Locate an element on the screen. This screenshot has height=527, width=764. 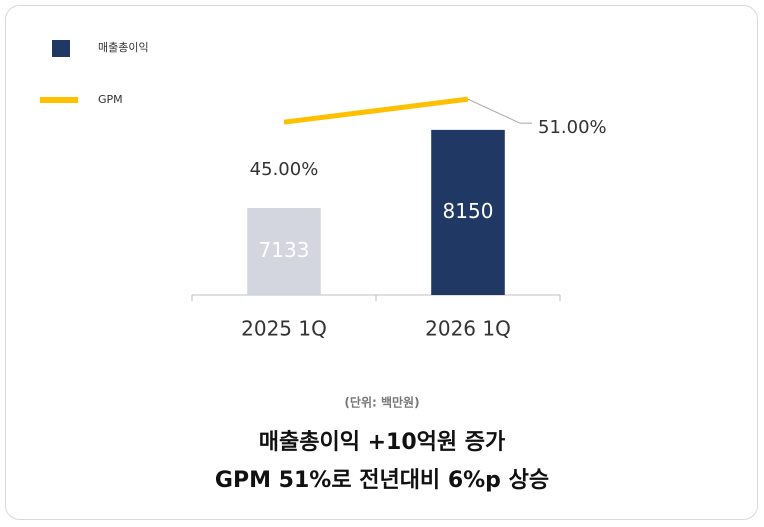
headline: GPM 51%로 전년대비 6%p 상승 is located at coordinates (382, 480).